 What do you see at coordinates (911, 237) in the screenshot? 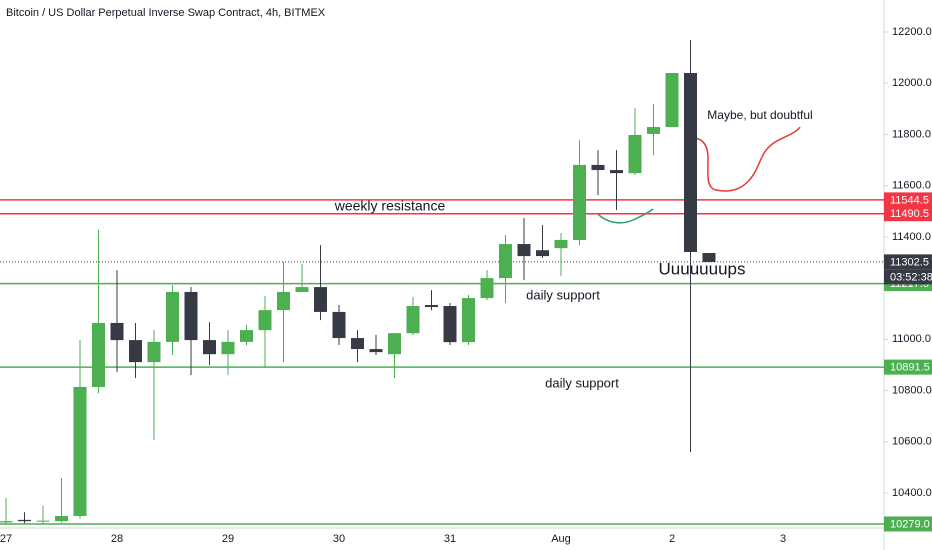
I see `y-tick-label: 11400.0` at bounding box center [911, 237].